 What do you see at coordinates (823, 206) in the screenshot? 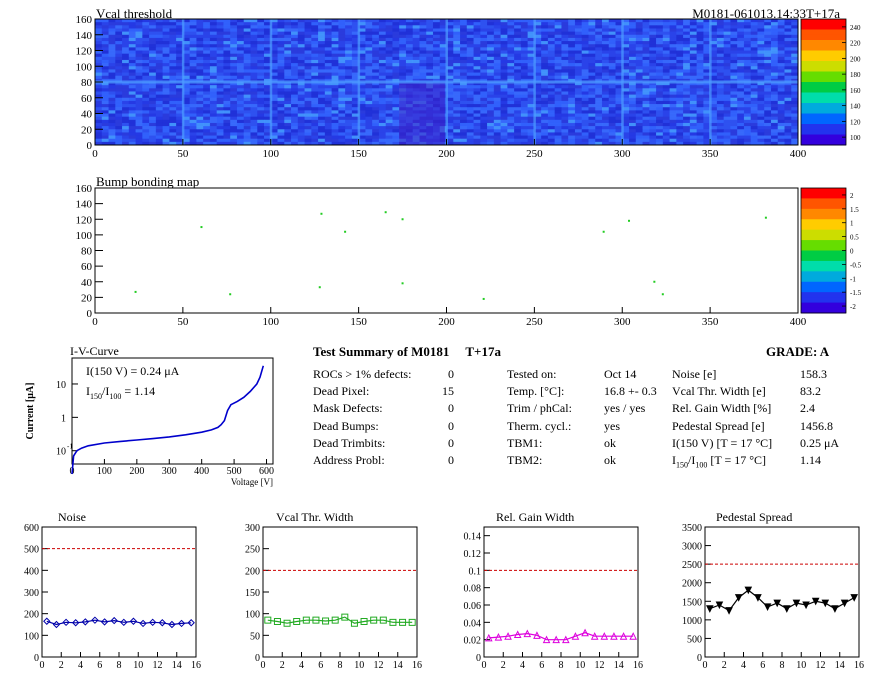
I see `bump-map-palette-band` at bounding box center [823, 206].